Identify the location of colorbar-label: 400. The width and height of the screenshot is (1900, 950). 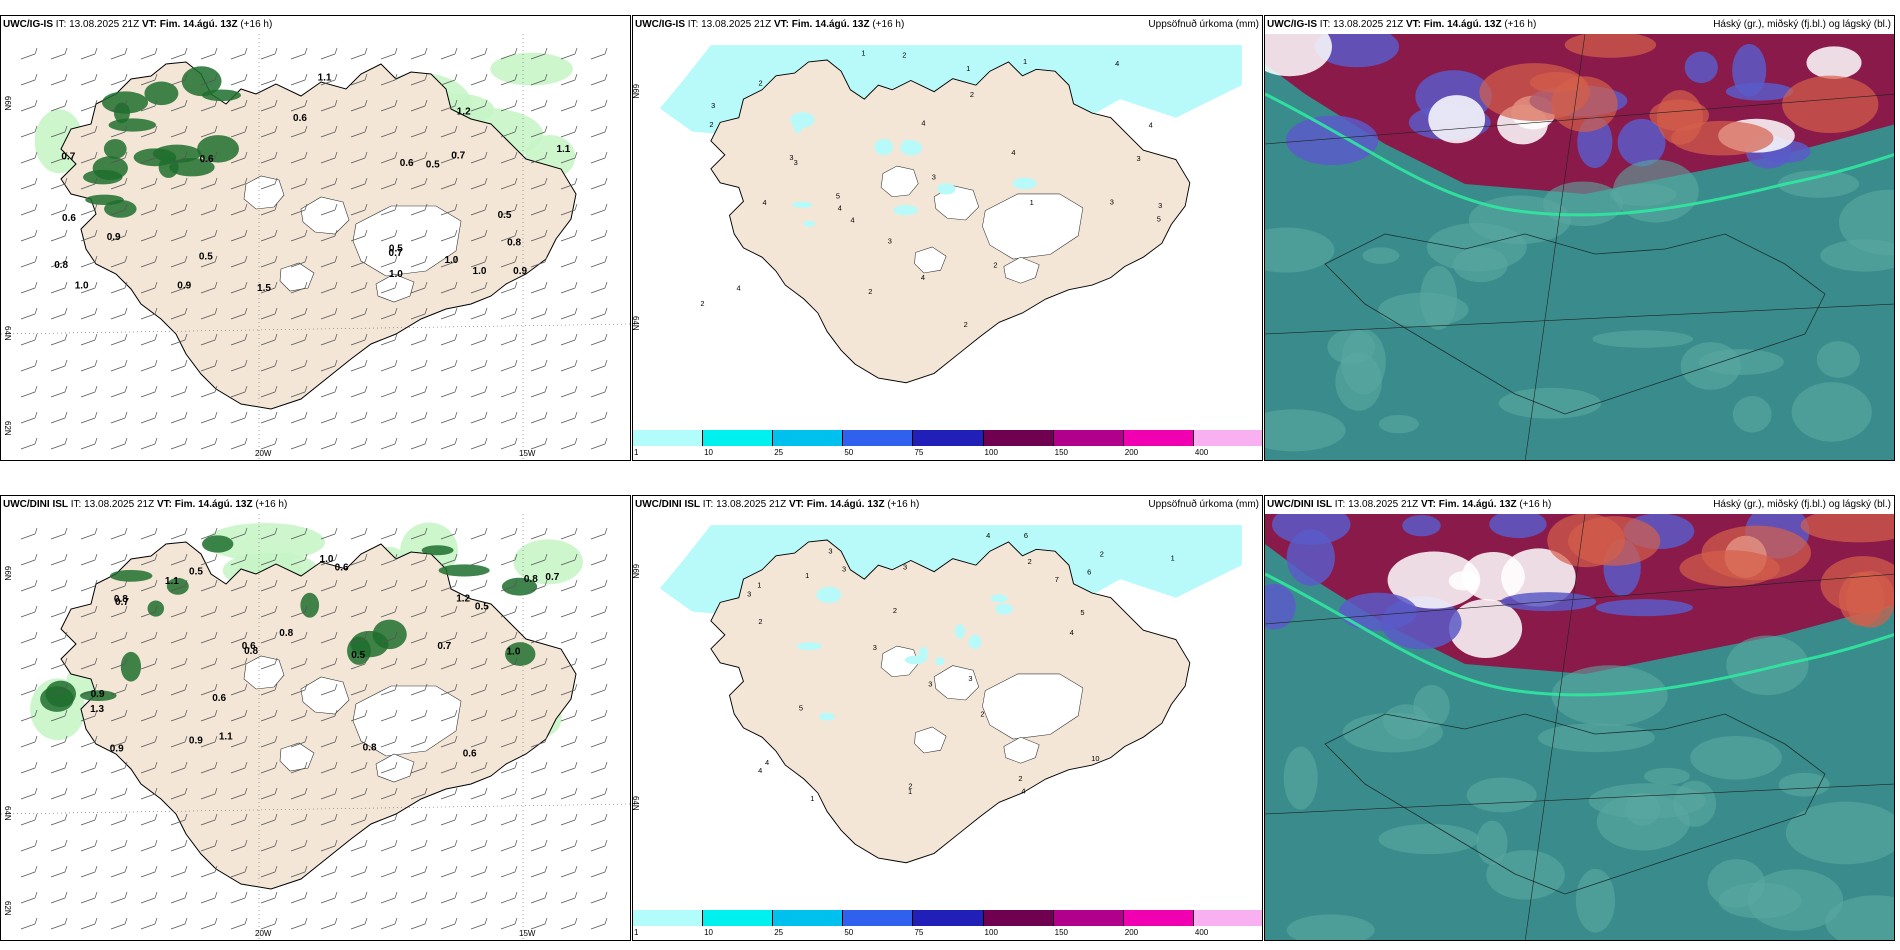
(1201, 932).